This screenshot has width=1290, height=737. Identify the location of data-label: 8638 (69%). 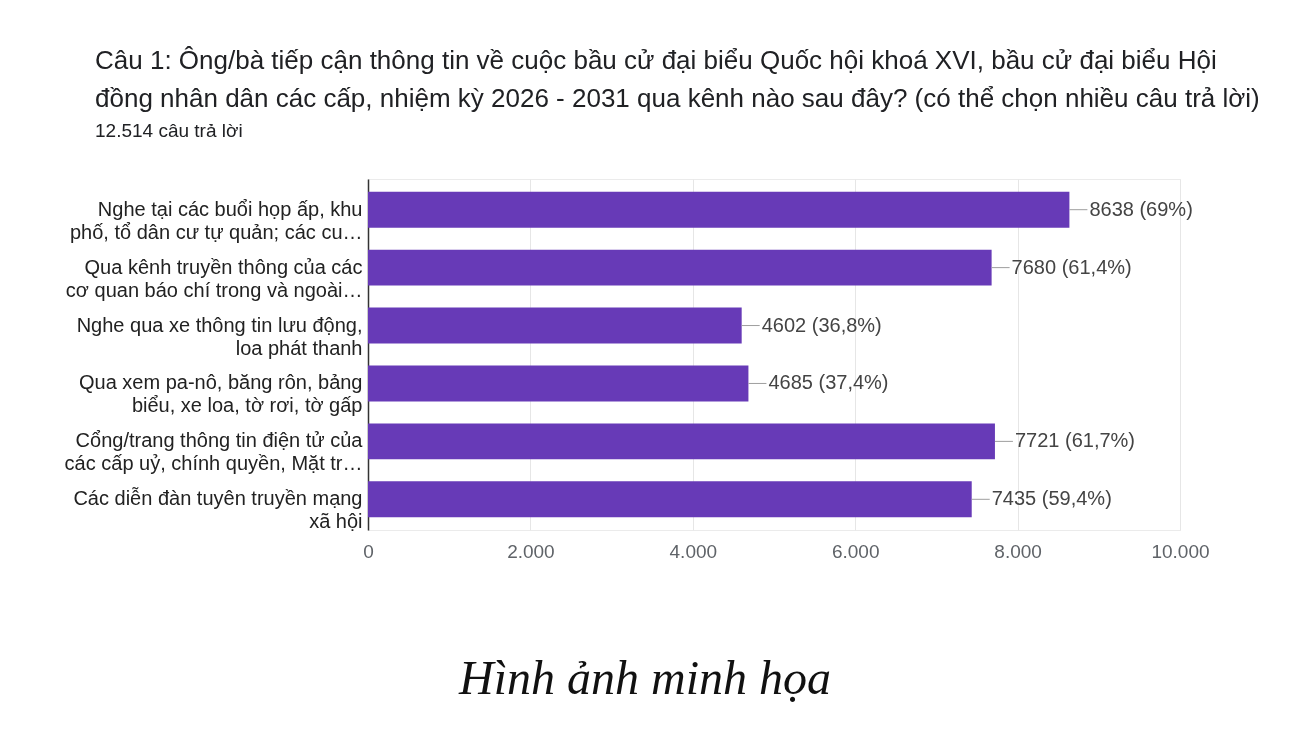
(1141, 208).